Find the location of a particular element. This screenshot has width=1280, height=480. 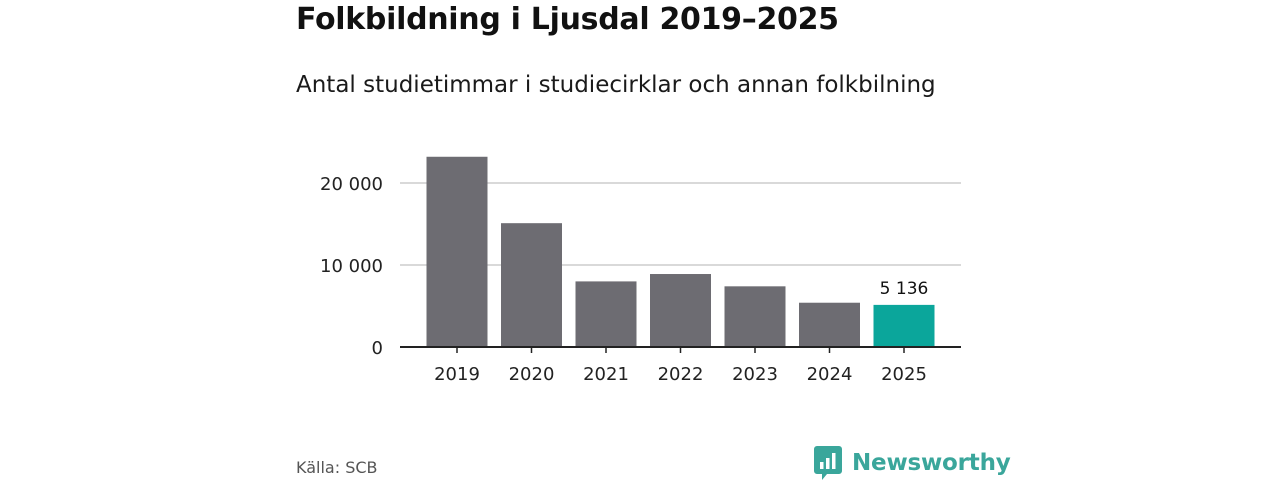

bar-2023 is located at coordinates (755, 316).